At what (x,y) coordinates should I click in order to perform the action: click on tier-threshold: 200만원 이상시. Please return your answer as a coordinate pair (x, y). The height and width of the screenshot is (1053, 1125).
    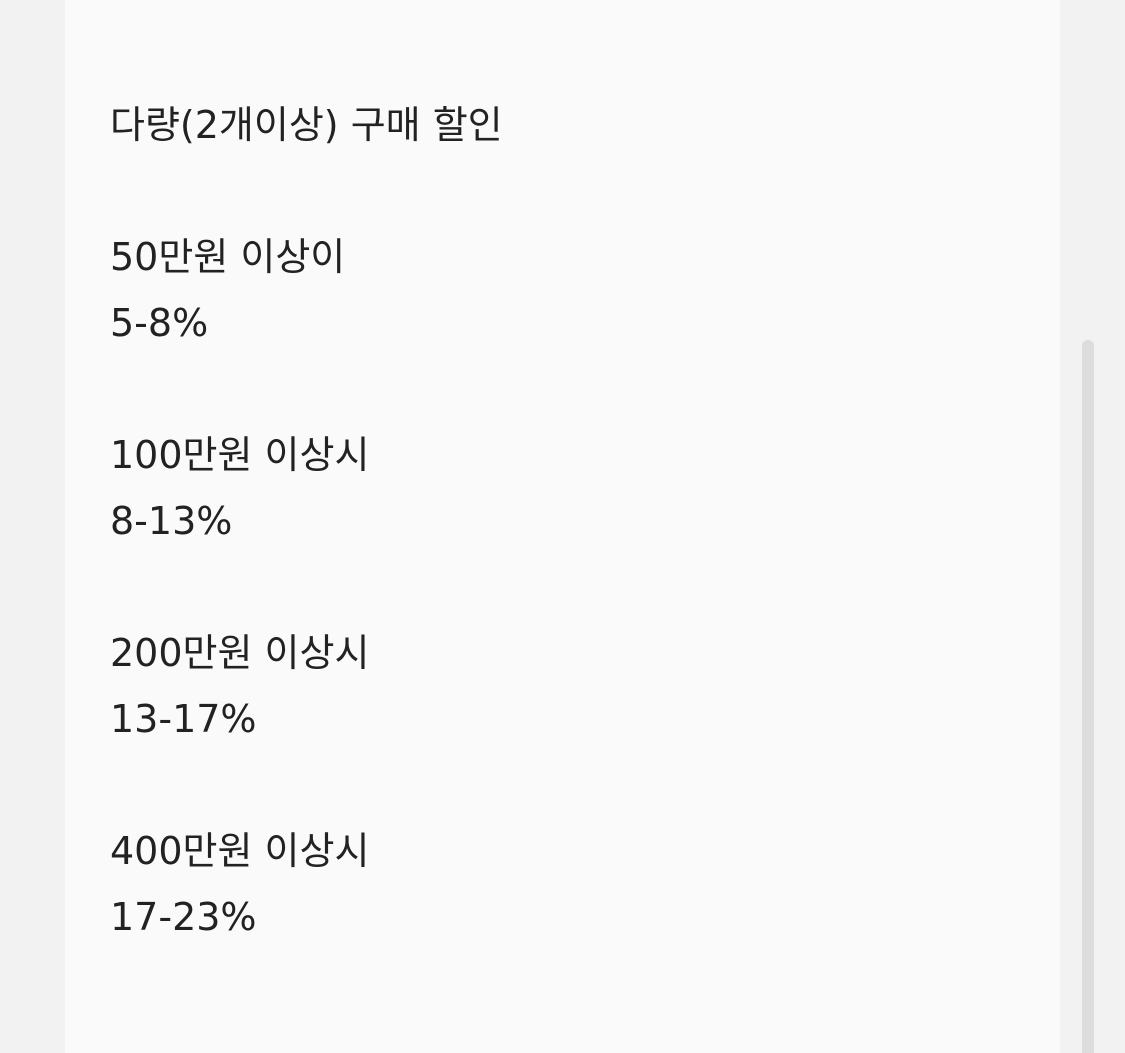
    Looking at the image, I should click on (240, 653).